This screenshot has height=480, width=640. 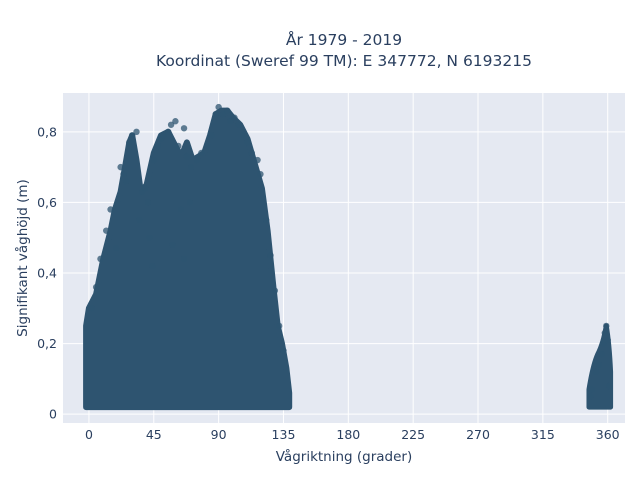 What do you see at coordinates (348, 434) in the screenshot?
I see `x-tick-label: 180` at bounding box center [348, 434].